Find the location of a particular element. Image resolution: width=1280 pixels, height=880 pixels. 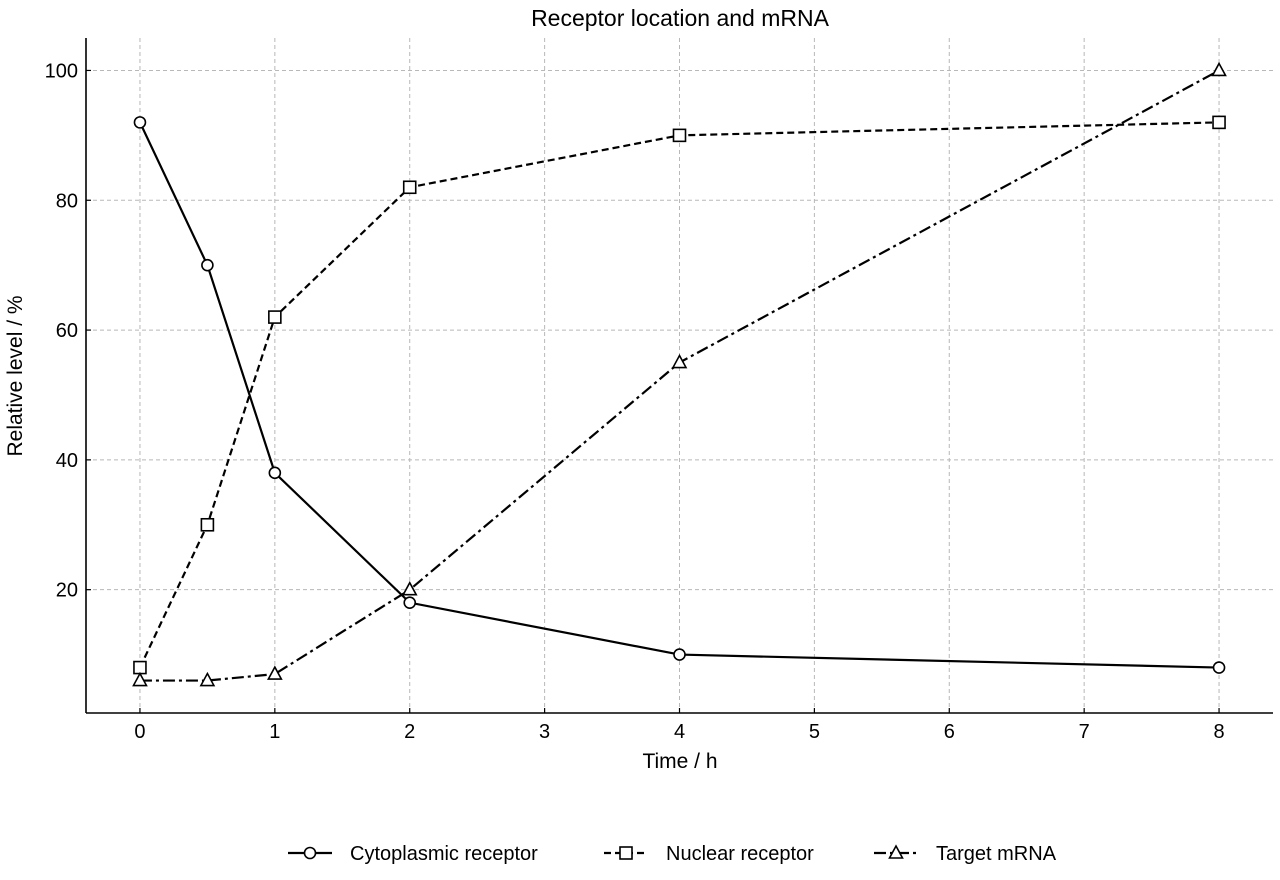

legend-item: Target mRNA is located at coordinates (965, 854).